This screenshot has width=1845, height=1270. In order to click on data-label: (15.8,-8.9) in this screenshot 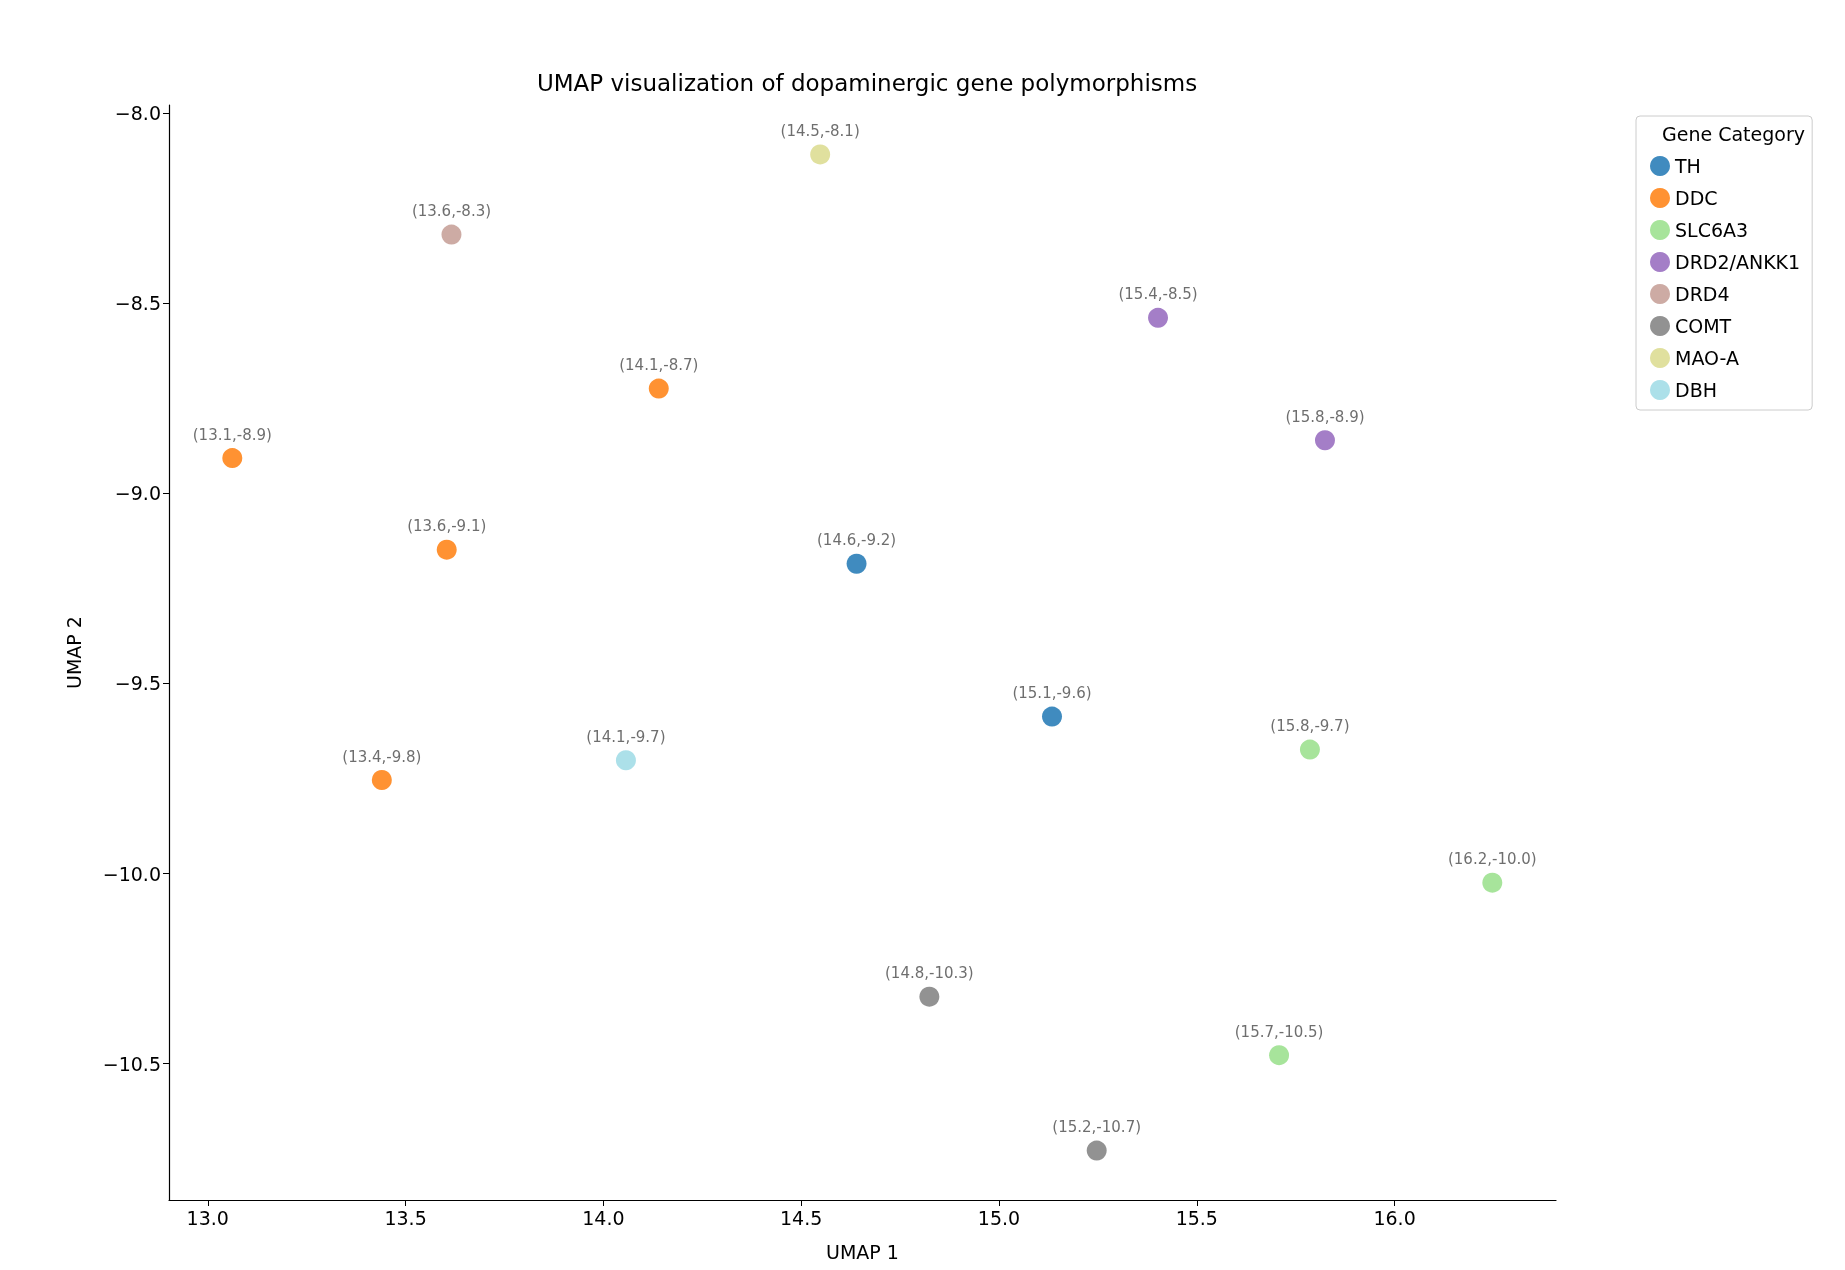, I will do `click(1325, 416)`.